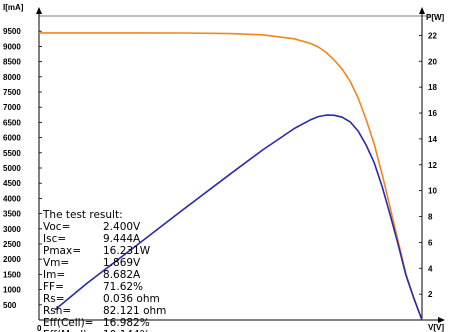 The image size is (452, 332). I want to click on left-tick-label: 7000, so click(12, 107).